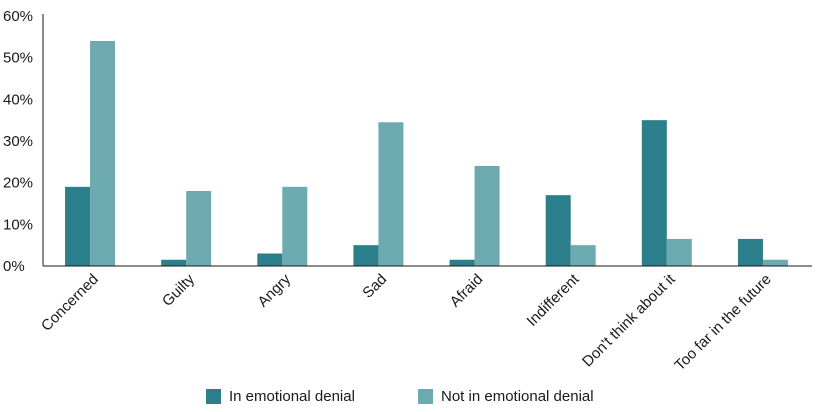 This screenshot has height=412, width=816. I want to click on legend-item-not-in-denial: Not in emotional denial, so click(506, 396).